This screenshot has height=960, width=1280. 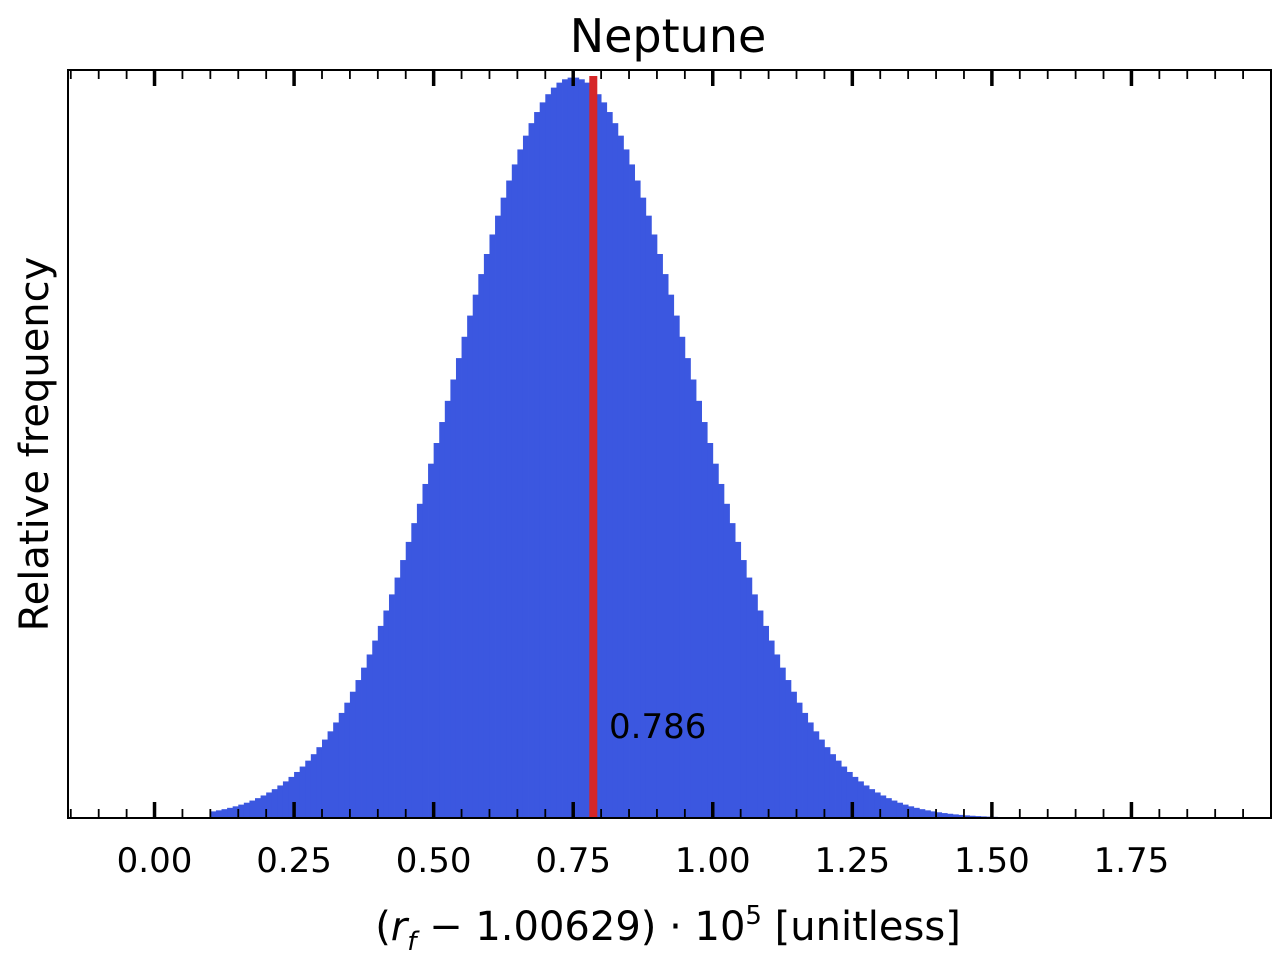 I want to click on x-axis-label: (rf − 1.00629) · 105 [unitless], so click(x=668, y=929).